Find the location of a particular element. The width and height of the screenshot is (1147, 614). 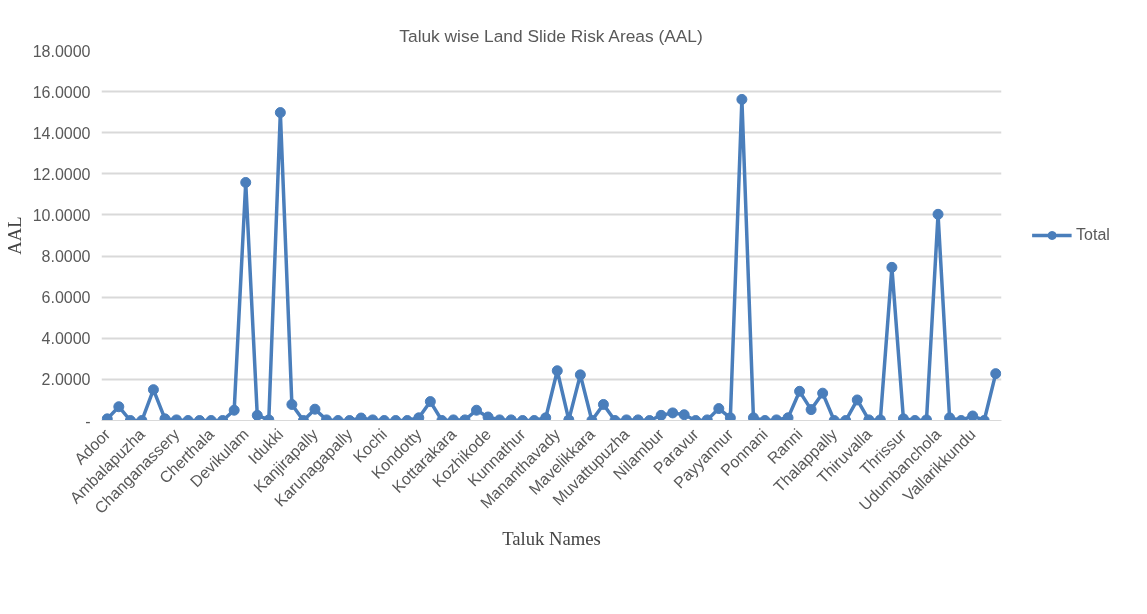

y-tick-label: 4.0000 is located at coordinates (66, 339).